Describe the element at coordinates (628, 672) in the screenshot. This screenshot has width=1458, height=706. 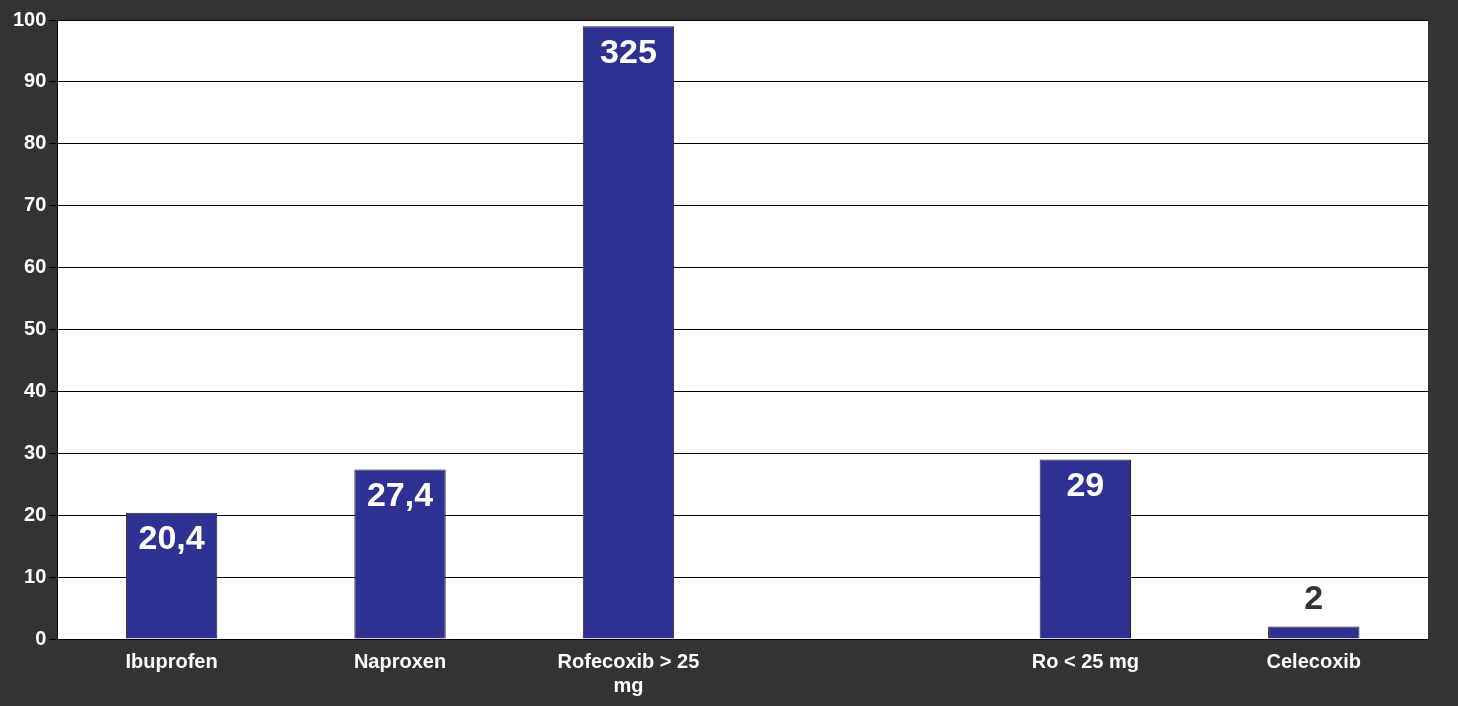
I see `x-tick-label: Rofecoxib > 25 mg` at that location.